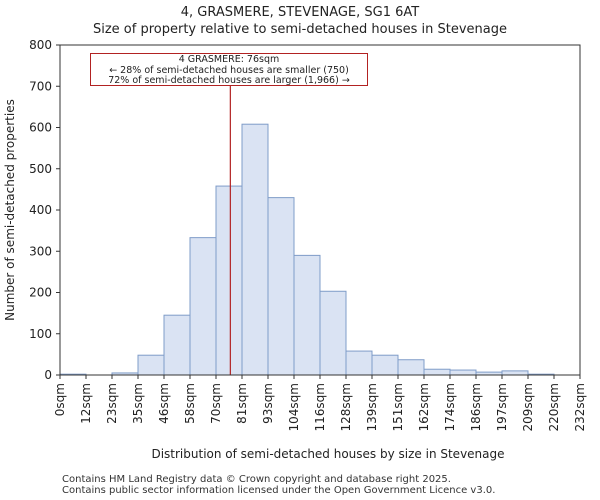  Describe the element at coordinates (300, 12) in the screenshot. I see `chart-title: 4, GRASMERE, STEVENAGE, SG1 6AT` at that location.